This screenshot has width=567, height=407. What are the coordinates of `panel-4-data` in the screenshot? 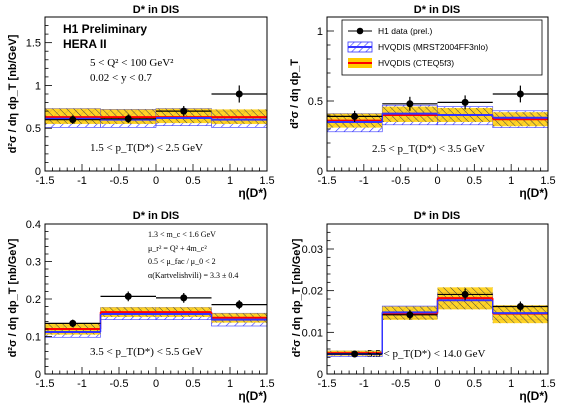 It's located at (437, 323).